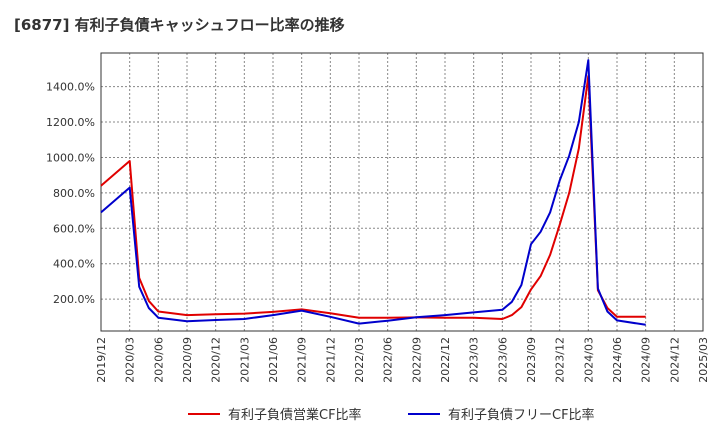 The height and width of the screenshot is (440, 720). Describe the element at coordinates (74, 228) in the screenshot. I see `y-tick-label: 600.0%` at that location.